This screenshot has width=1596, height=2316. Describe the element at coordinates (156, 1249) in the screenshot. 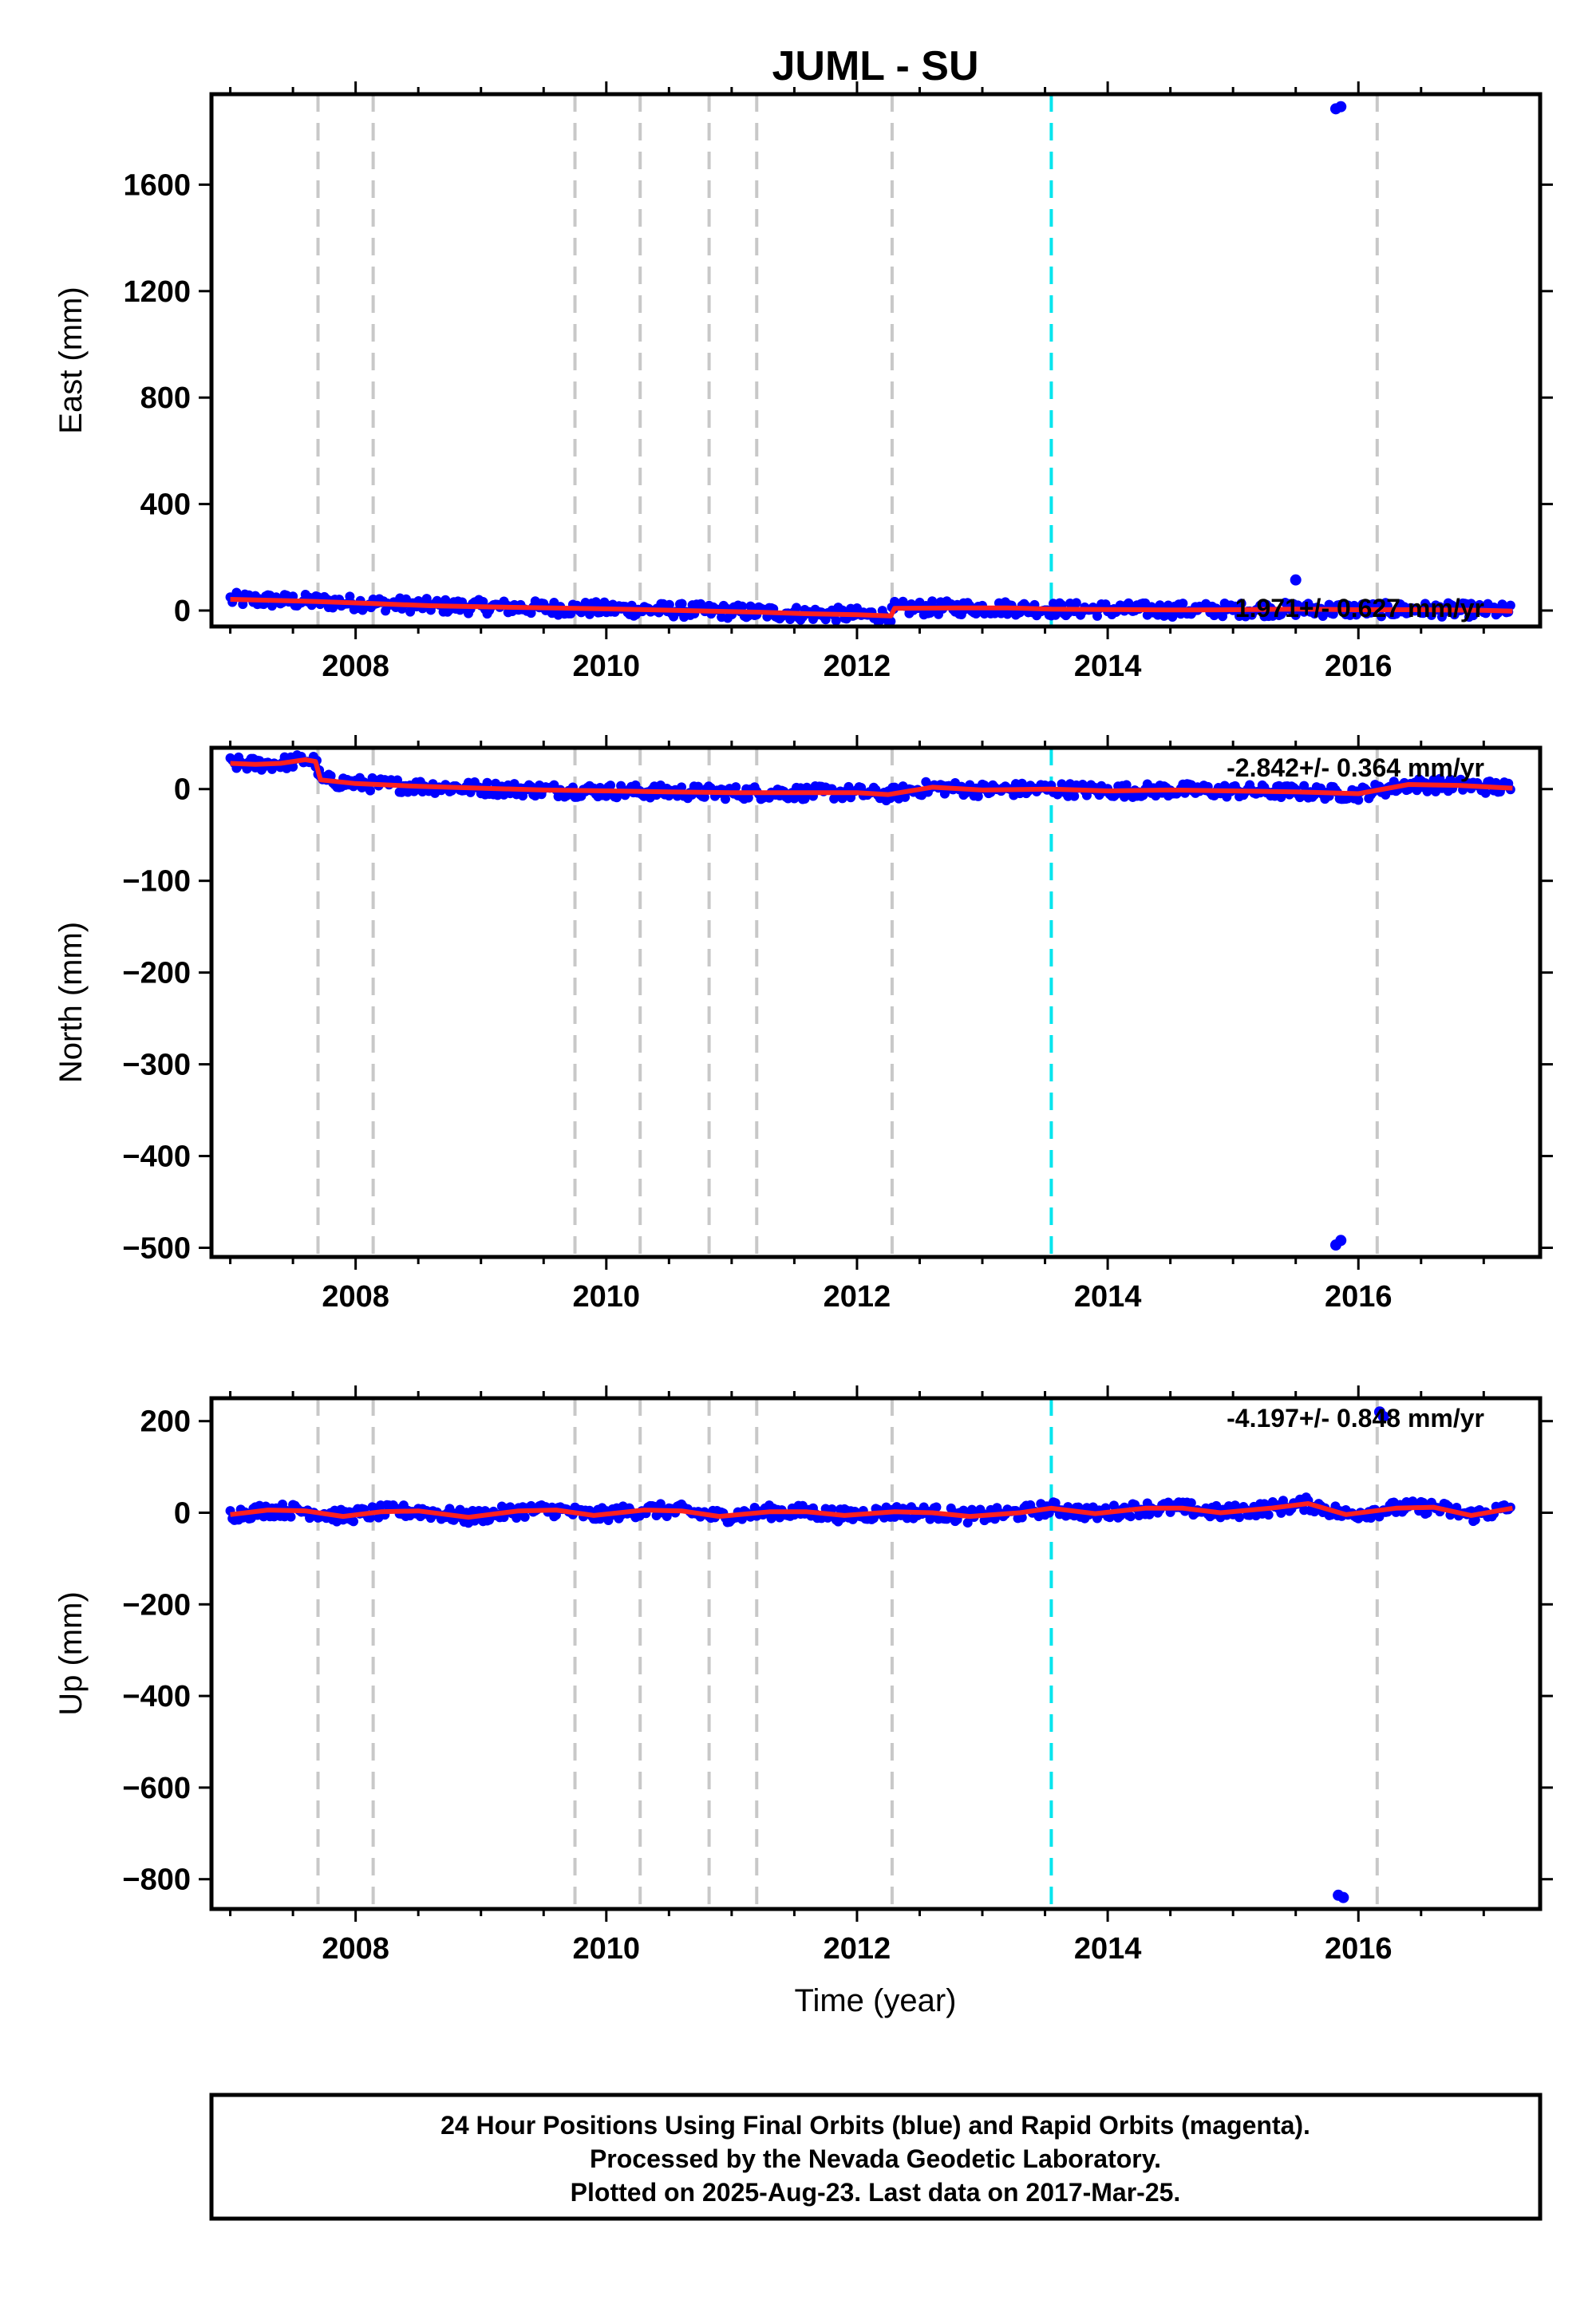

I see `y-tick-label: −500` at that location.